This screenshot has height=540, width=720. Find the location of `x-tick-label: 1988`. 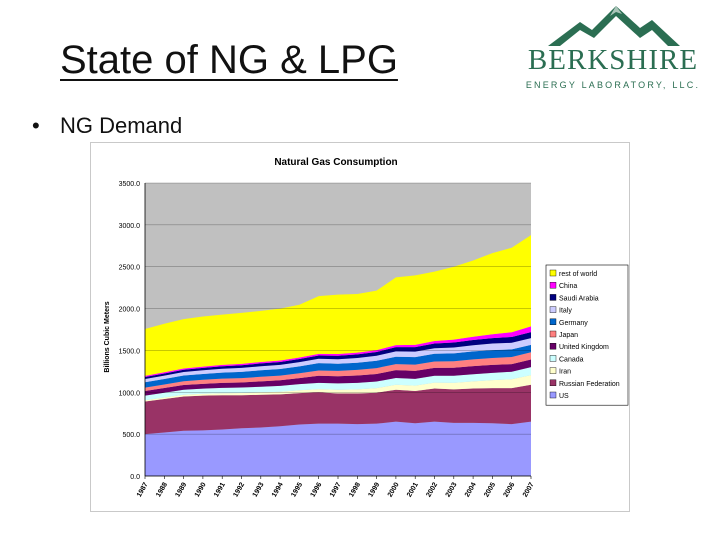

x-tick-label: 1988 is located at coordinates (162, 489).